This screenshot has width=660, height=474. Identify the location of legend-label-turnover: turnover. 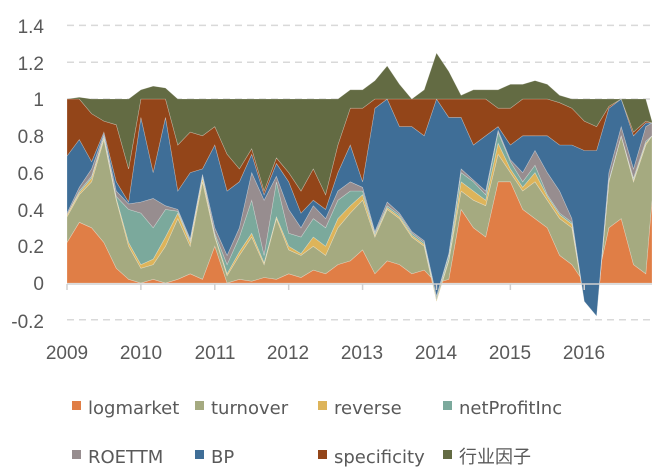
(250, 408).